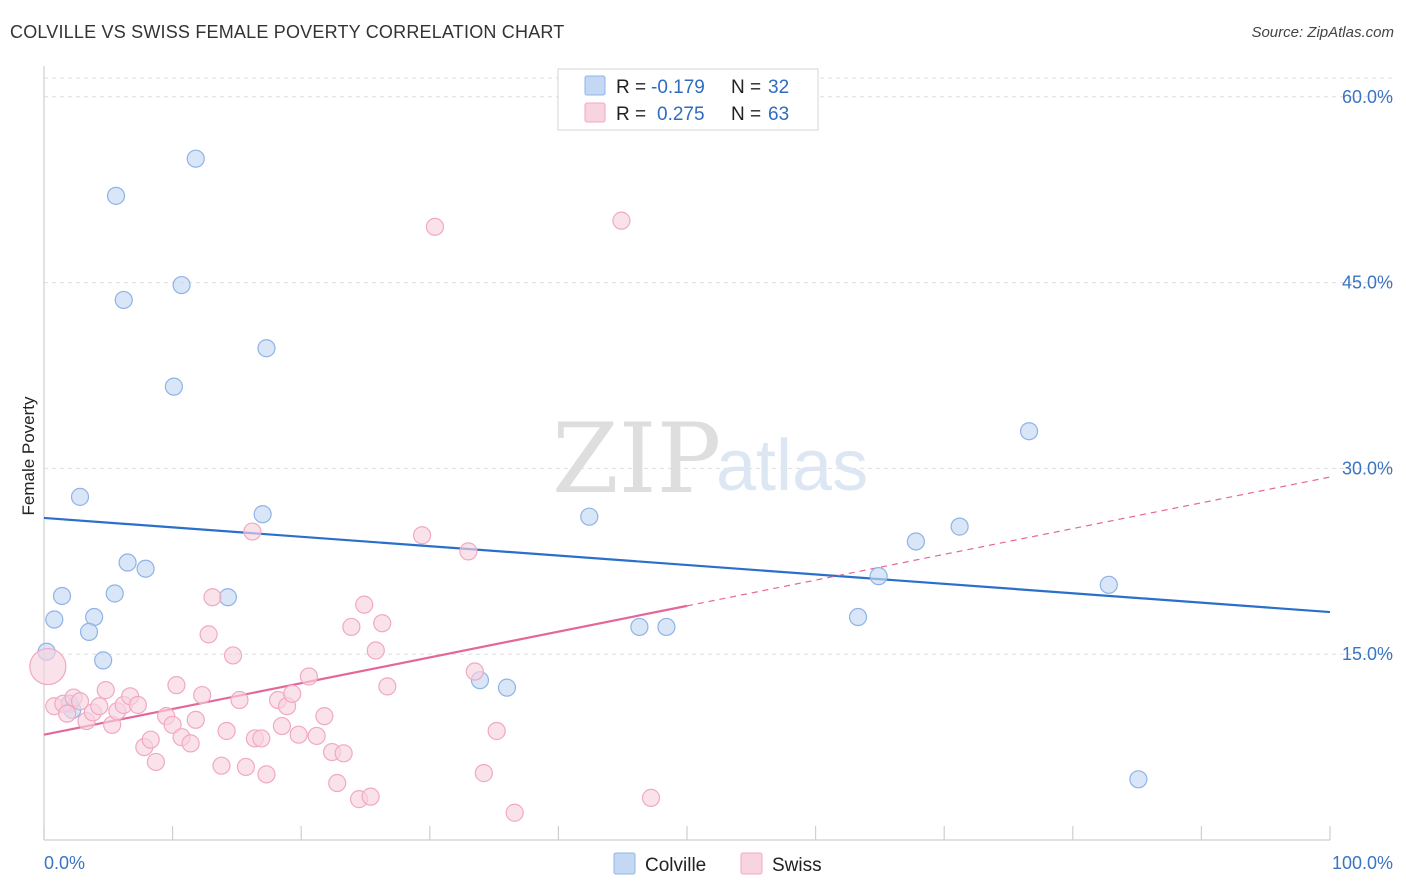 This screenshot has height=892, width=1406. What do you see at coordinates (631, 87) in the screenshot?
I see `legend-r-label-colville: R =` at bounding box center [631, 87].